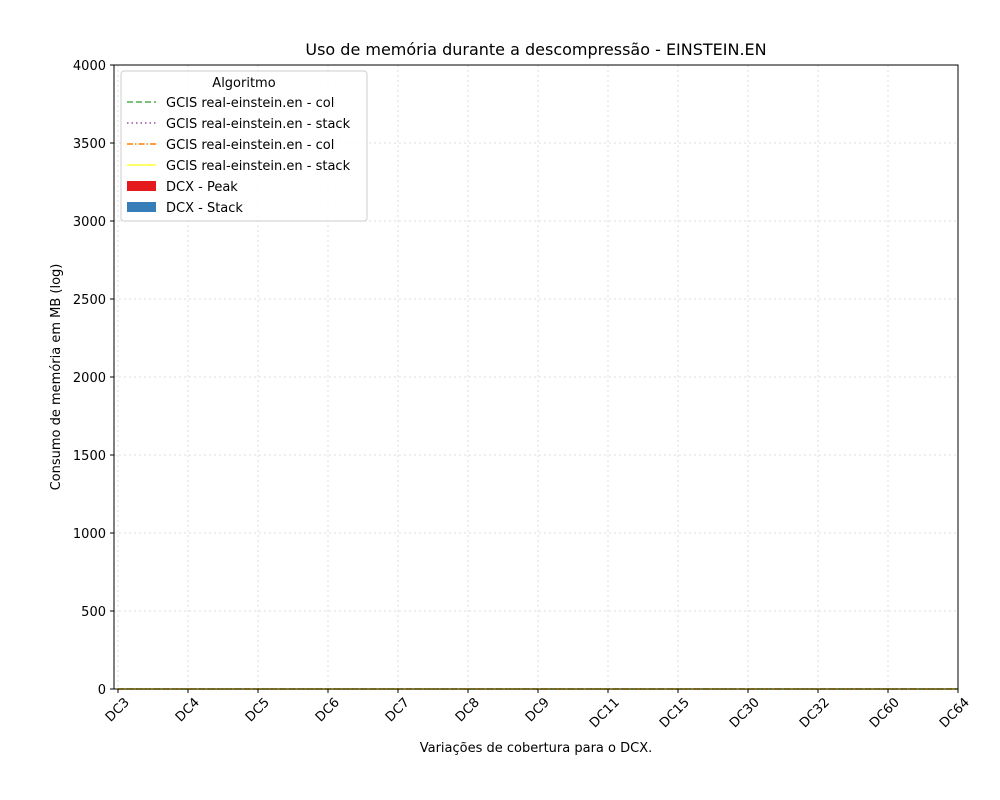 The height and width of the screenshot is (800, 1000). I want to click on y-tick-label: 1000, so click(89, 534).